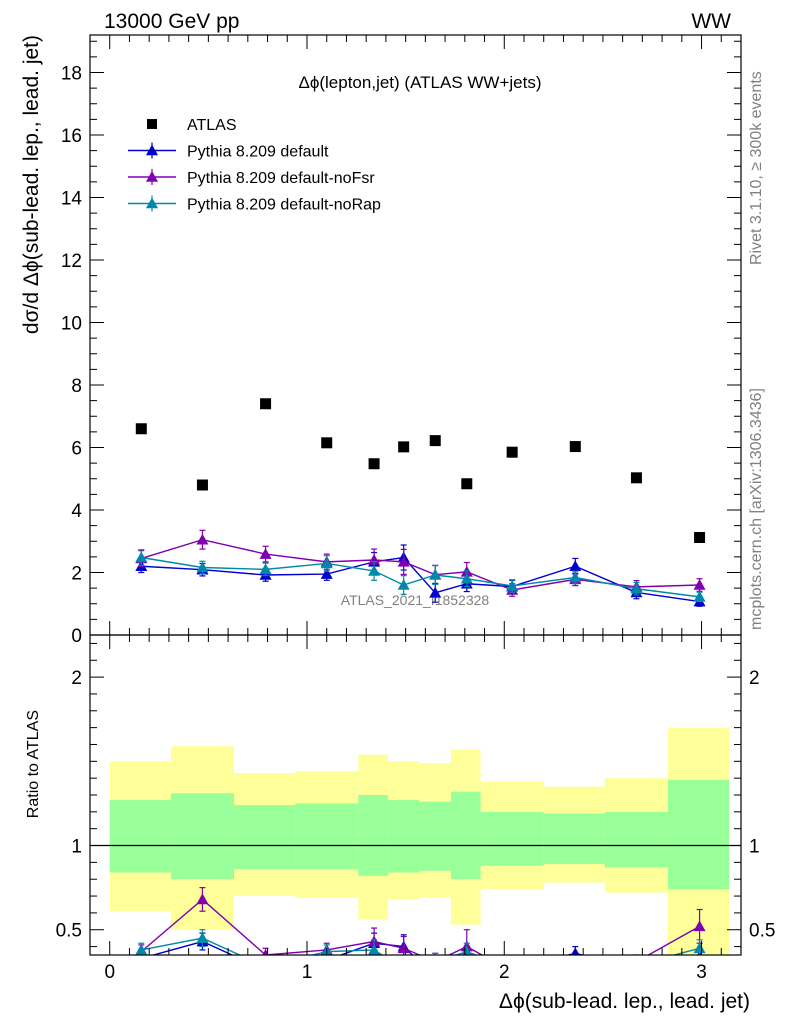 This screenshot has width=786, height=1024. I want to click on ratio-data-layer, so click(420, 934).